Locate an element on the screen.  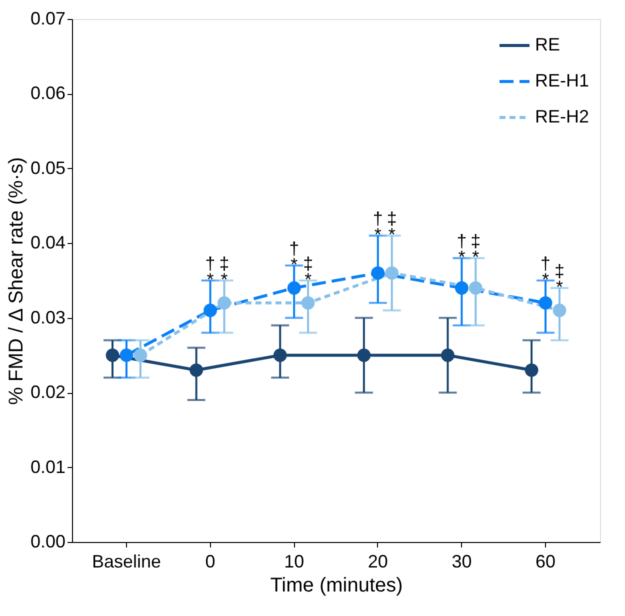
y-tick-label: 0.06 is located at coordinates (48, 93).